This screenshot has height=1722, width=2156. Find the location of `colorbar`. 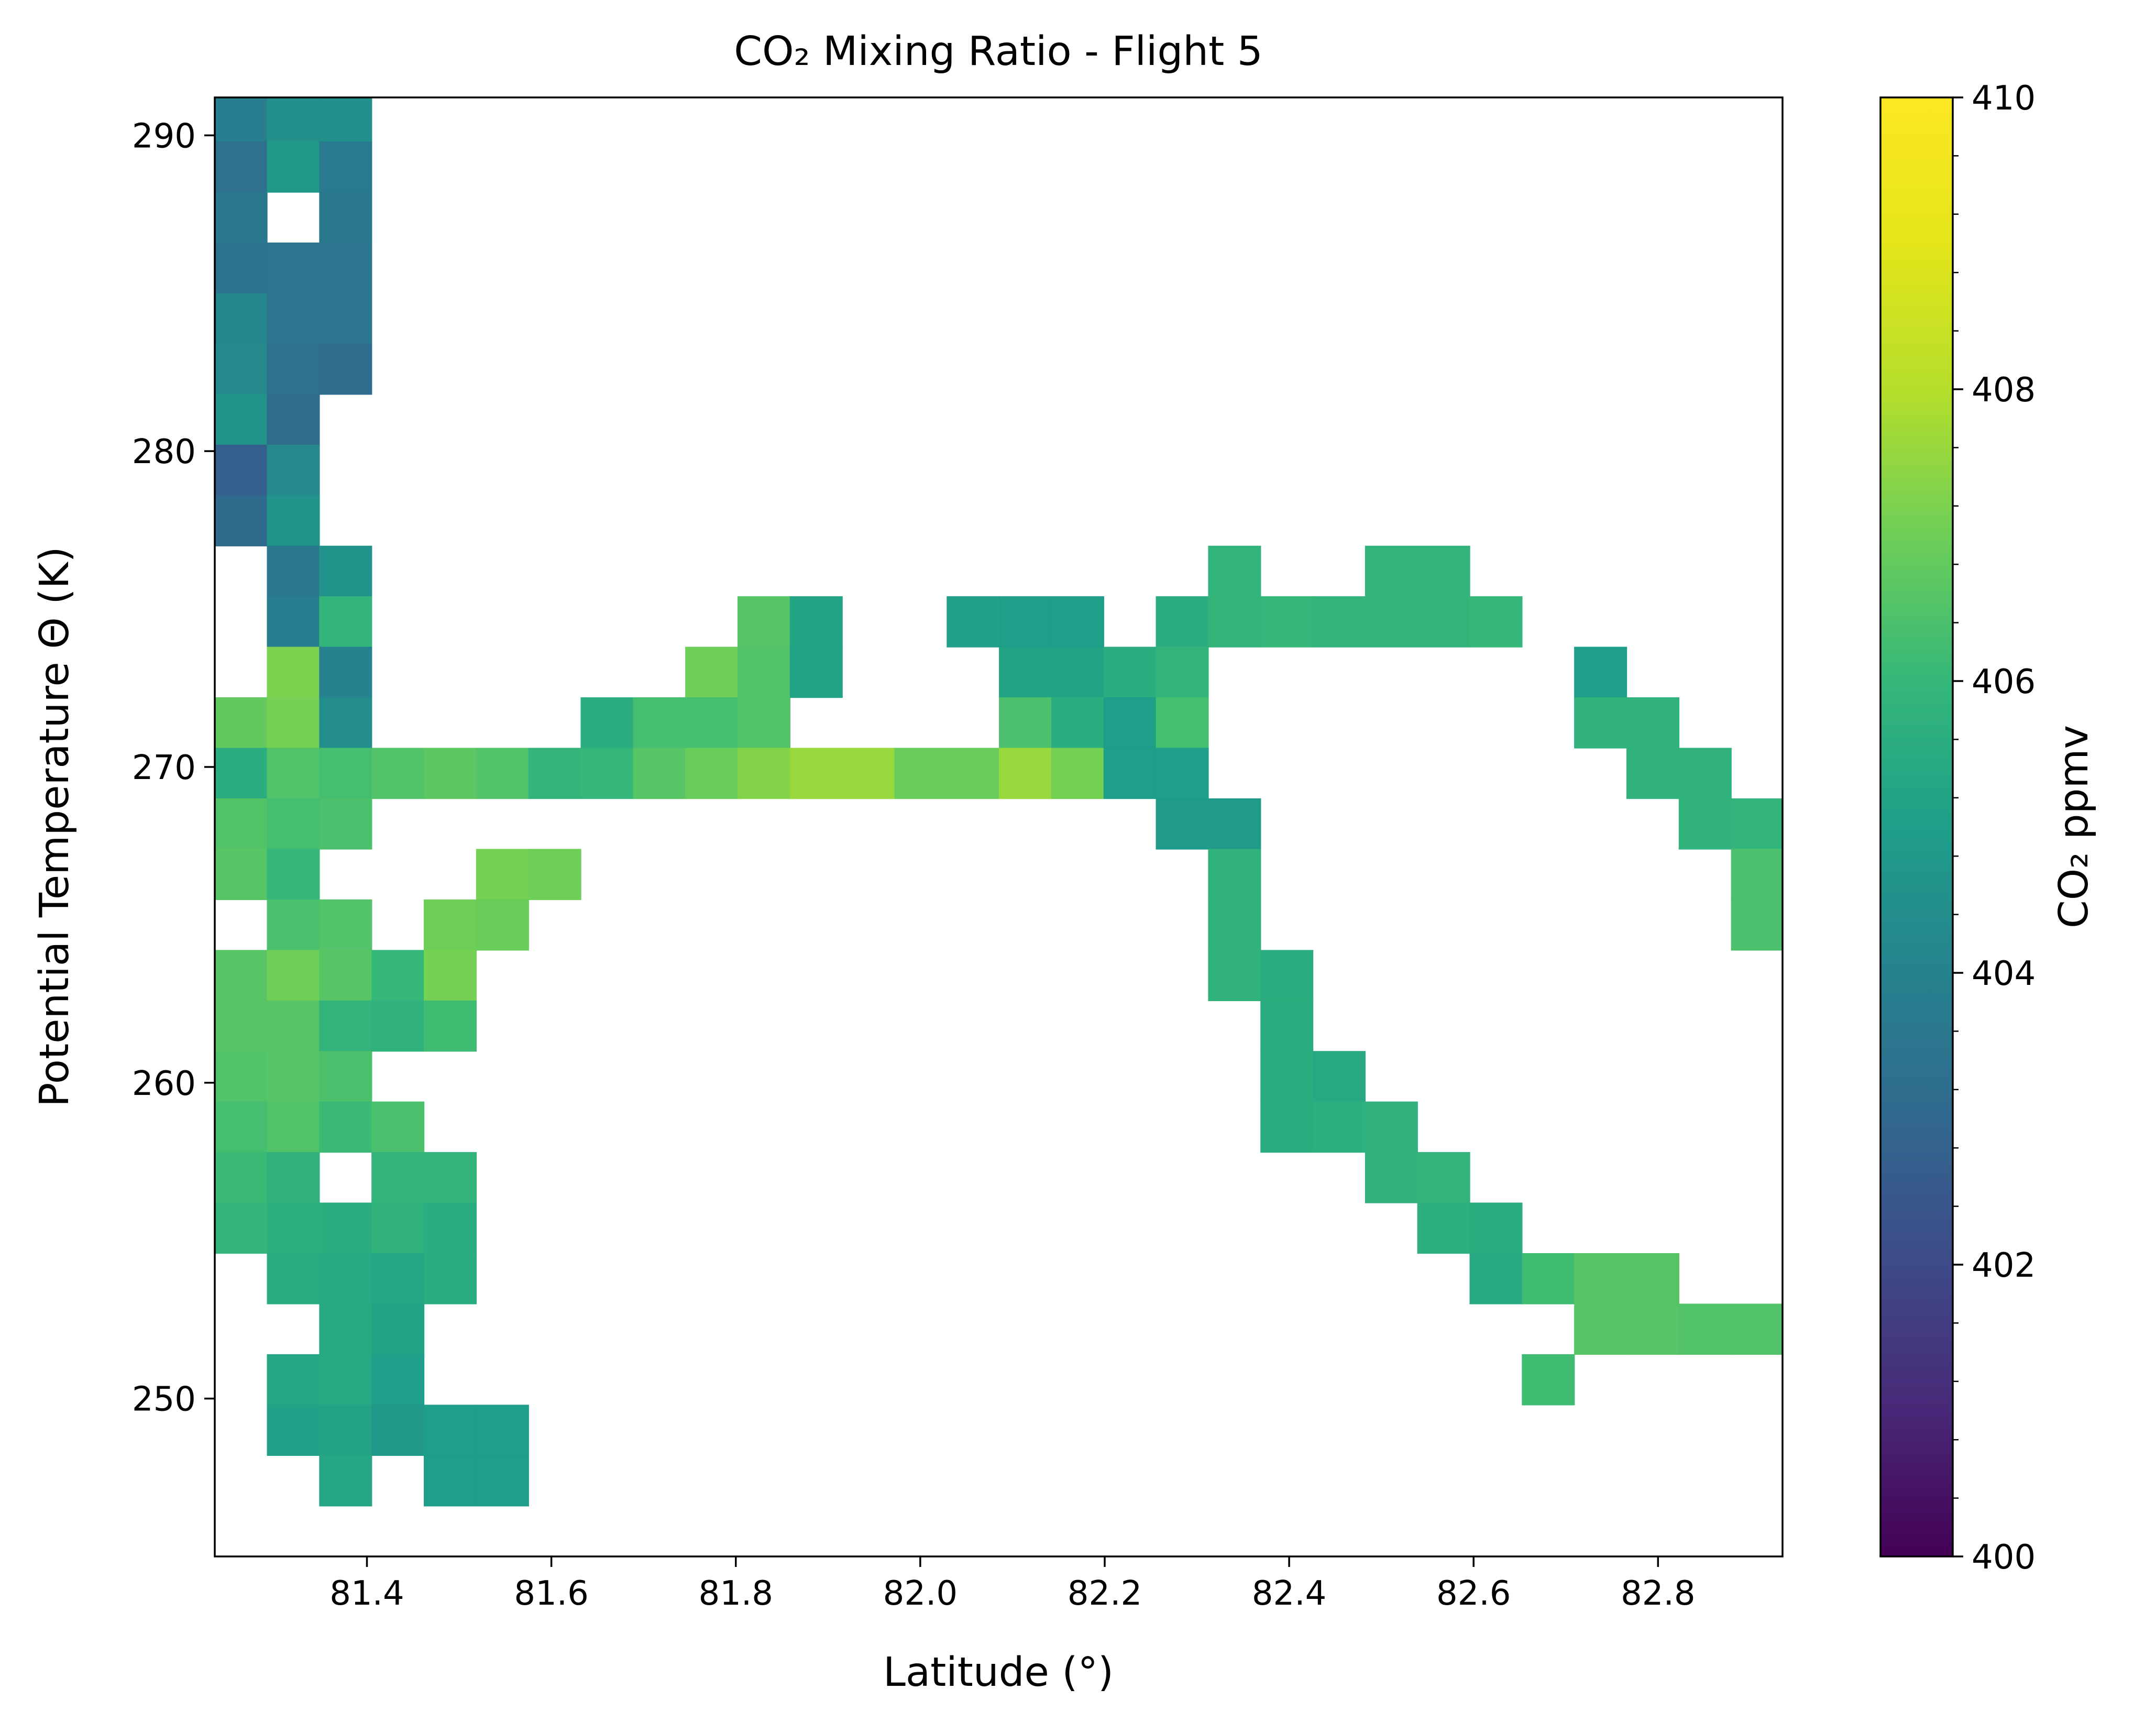

colorbar is located at coordinates (1917, 827).